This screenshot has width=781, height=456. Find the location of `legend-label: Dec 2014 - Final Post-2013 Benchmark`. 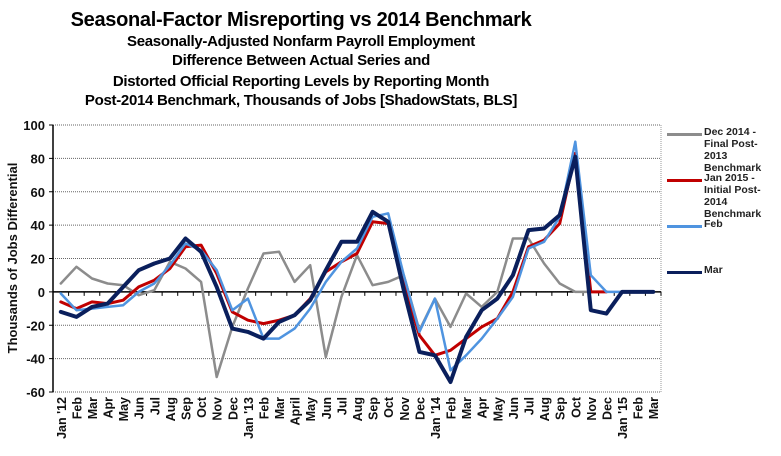

legend-label: Dec 2014 - Final Post-2013 Benchmark is located at coordinates (733, 150).